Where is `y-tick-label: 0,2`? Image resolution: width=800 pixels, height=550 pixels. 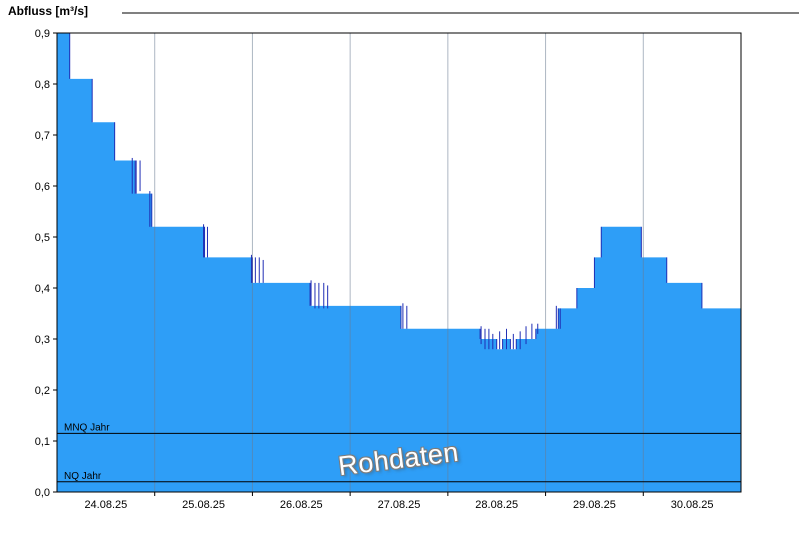
y-tick-label: 0,2 is located at coordinates (42, 391).